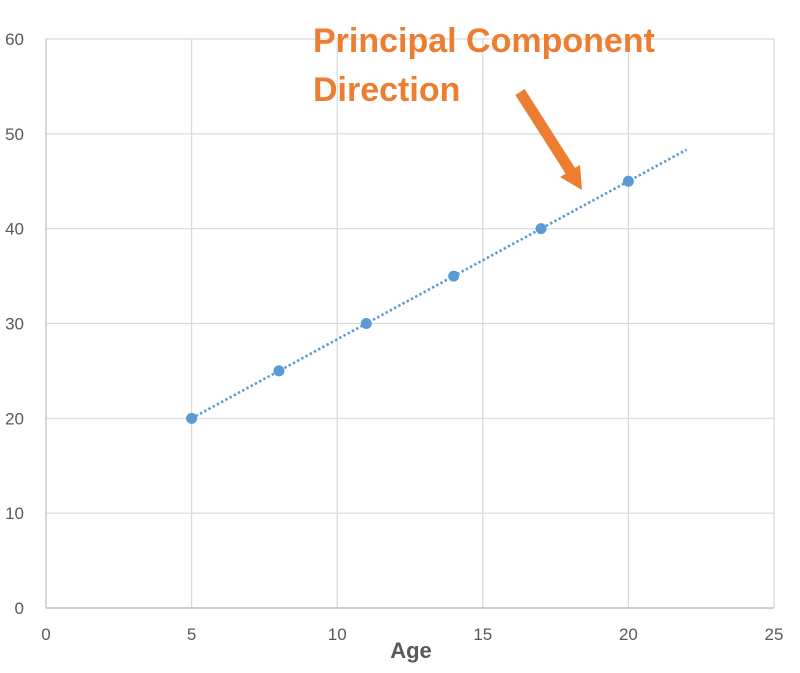 The width and height of the screenshot is (800, 673). What do you see at coordinates (628, 634) in the screenshot?
I see `x-tick-label: 20` at bounding box center [628, 634].